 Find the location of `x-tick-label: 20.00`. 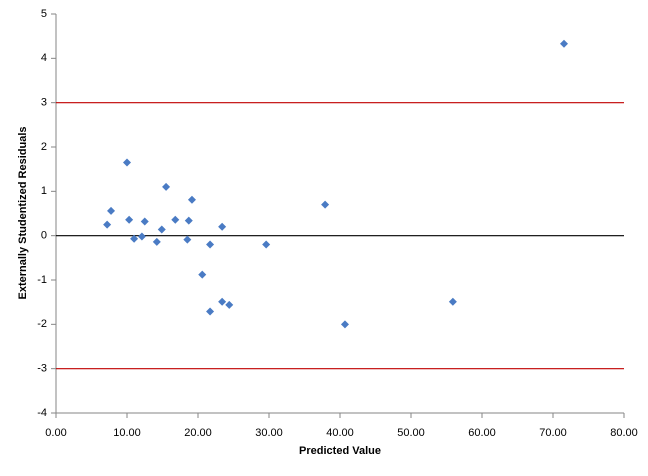

x-tick-label: 20.00 is located at coordinates (198, 433).